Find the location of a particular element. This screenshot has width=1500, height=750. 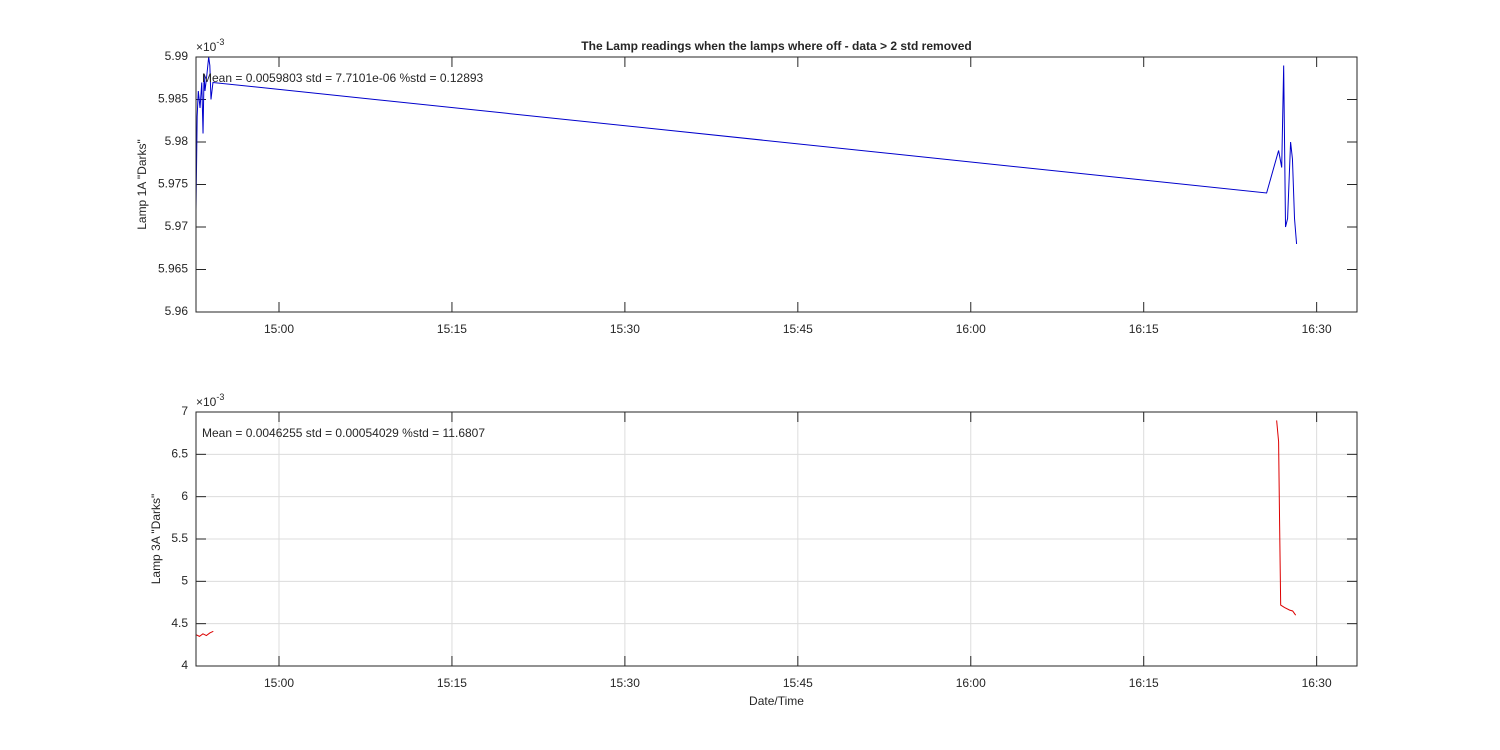

y-tick-label: 4.5 is located at coordinates (179, 623).